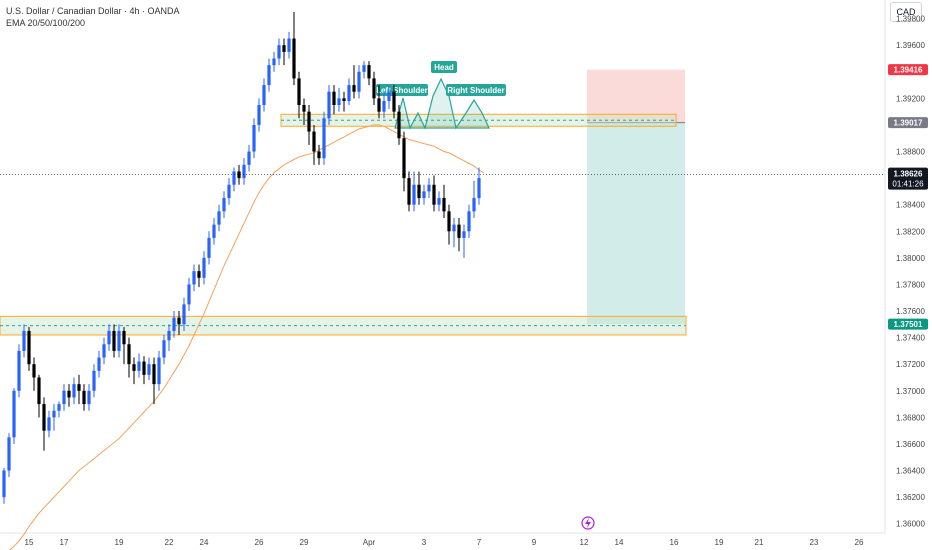 This screenshot has height=550, width=932. What do you see at coordinates (908, 174) in the screenshot?
I see `current-price-label: 1.38626` at bounding box center [908, 174].